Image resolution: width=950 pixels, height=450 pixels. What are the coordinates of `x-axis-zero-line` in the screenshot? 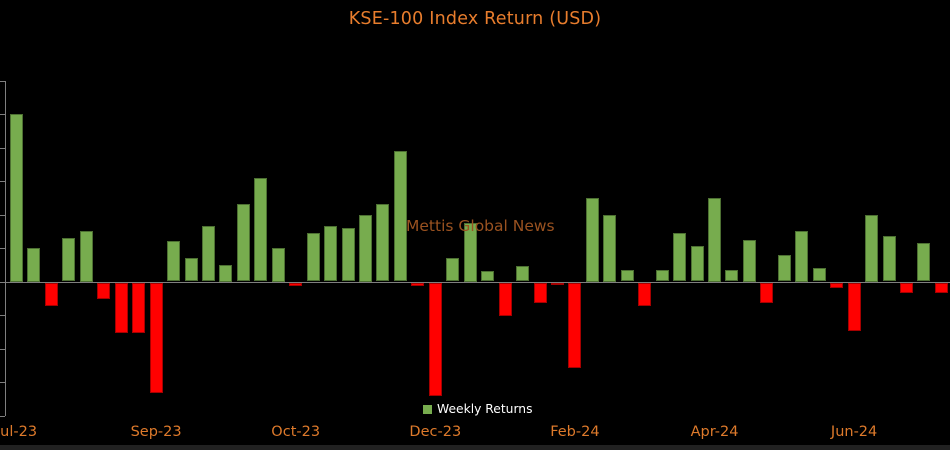 It's located at (477, 282).